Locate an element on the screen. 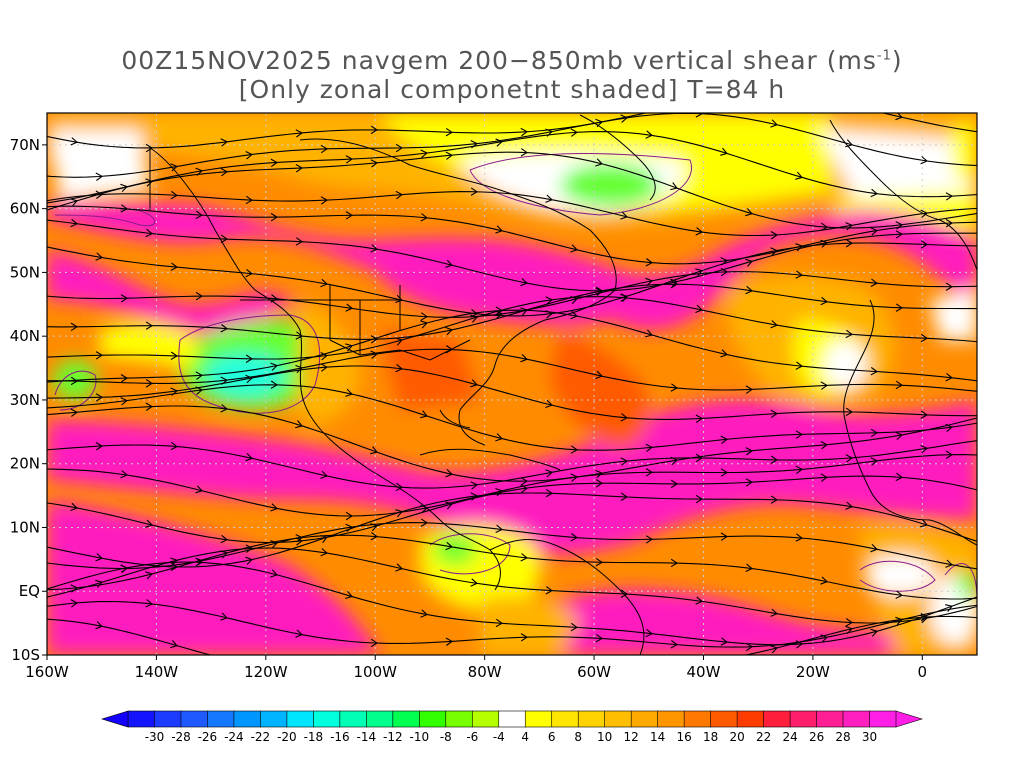  colorbar-label: -28 is located at coordinates (181, 737).